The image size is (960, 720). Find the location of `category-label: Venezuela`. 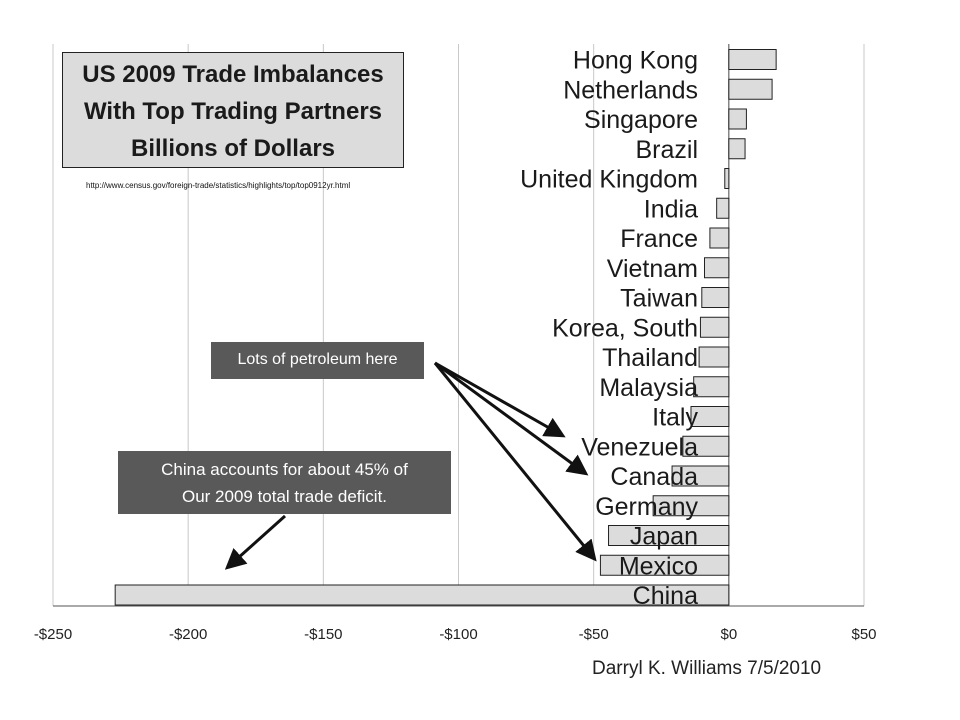

category-label: Venezuela is located at coordinates (639, 447).